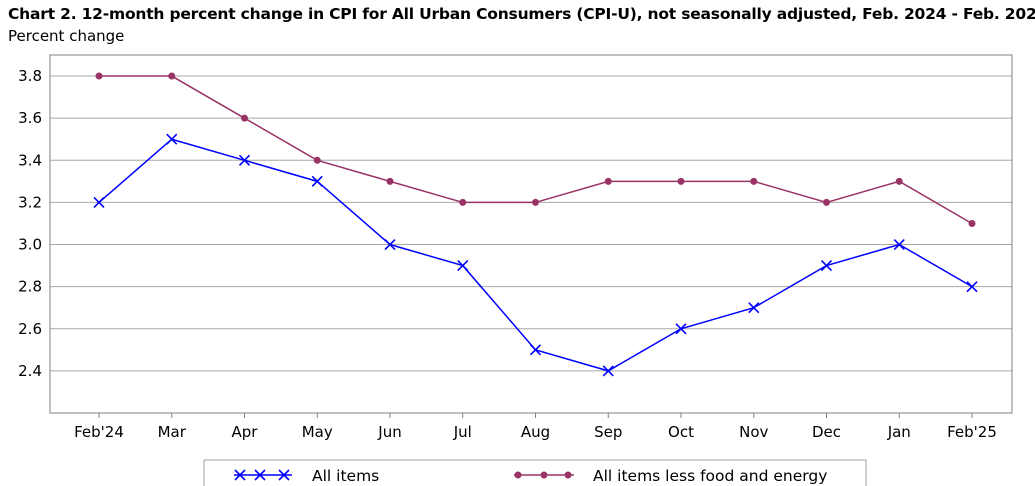 This screenshot has width=1035, height=486. What do you see at coordinates (99, 432) in the screenshot?
I see `x-tick-label: Feb'24` at bounding box center [99, 432].